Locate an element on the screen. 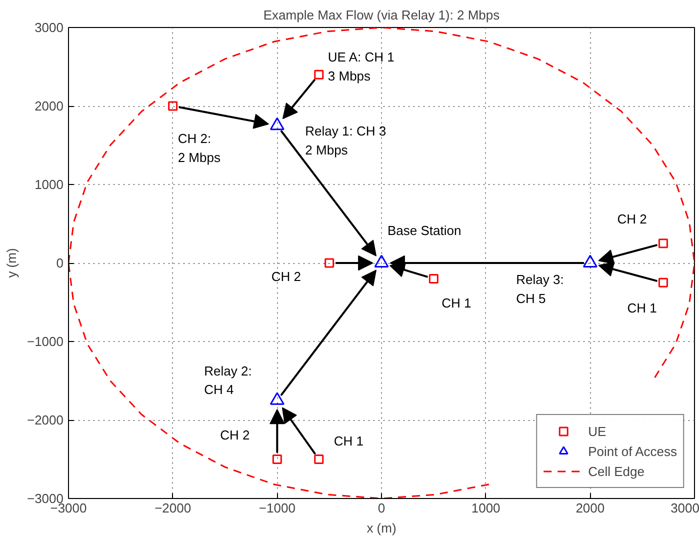 The height and width of the screenshot is (538, 699). y-tick-label: −2000 is located at coordinates (45, 420).